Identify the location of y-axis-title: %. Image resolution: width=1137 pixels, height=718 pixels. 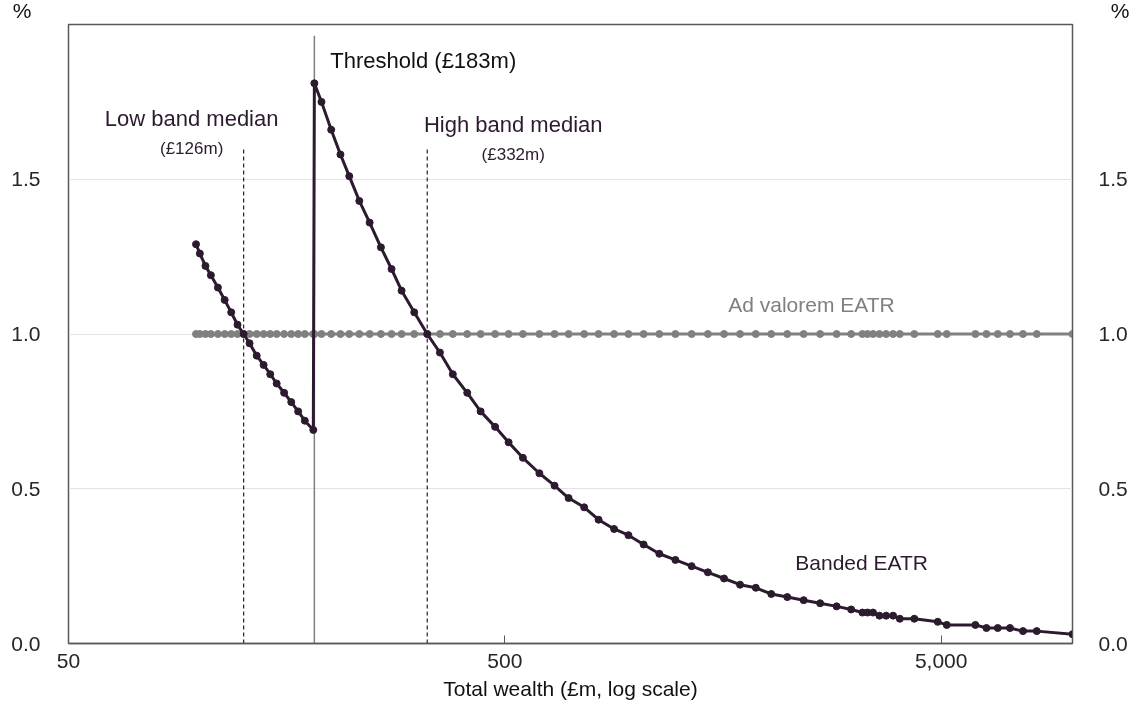
(22, 11).